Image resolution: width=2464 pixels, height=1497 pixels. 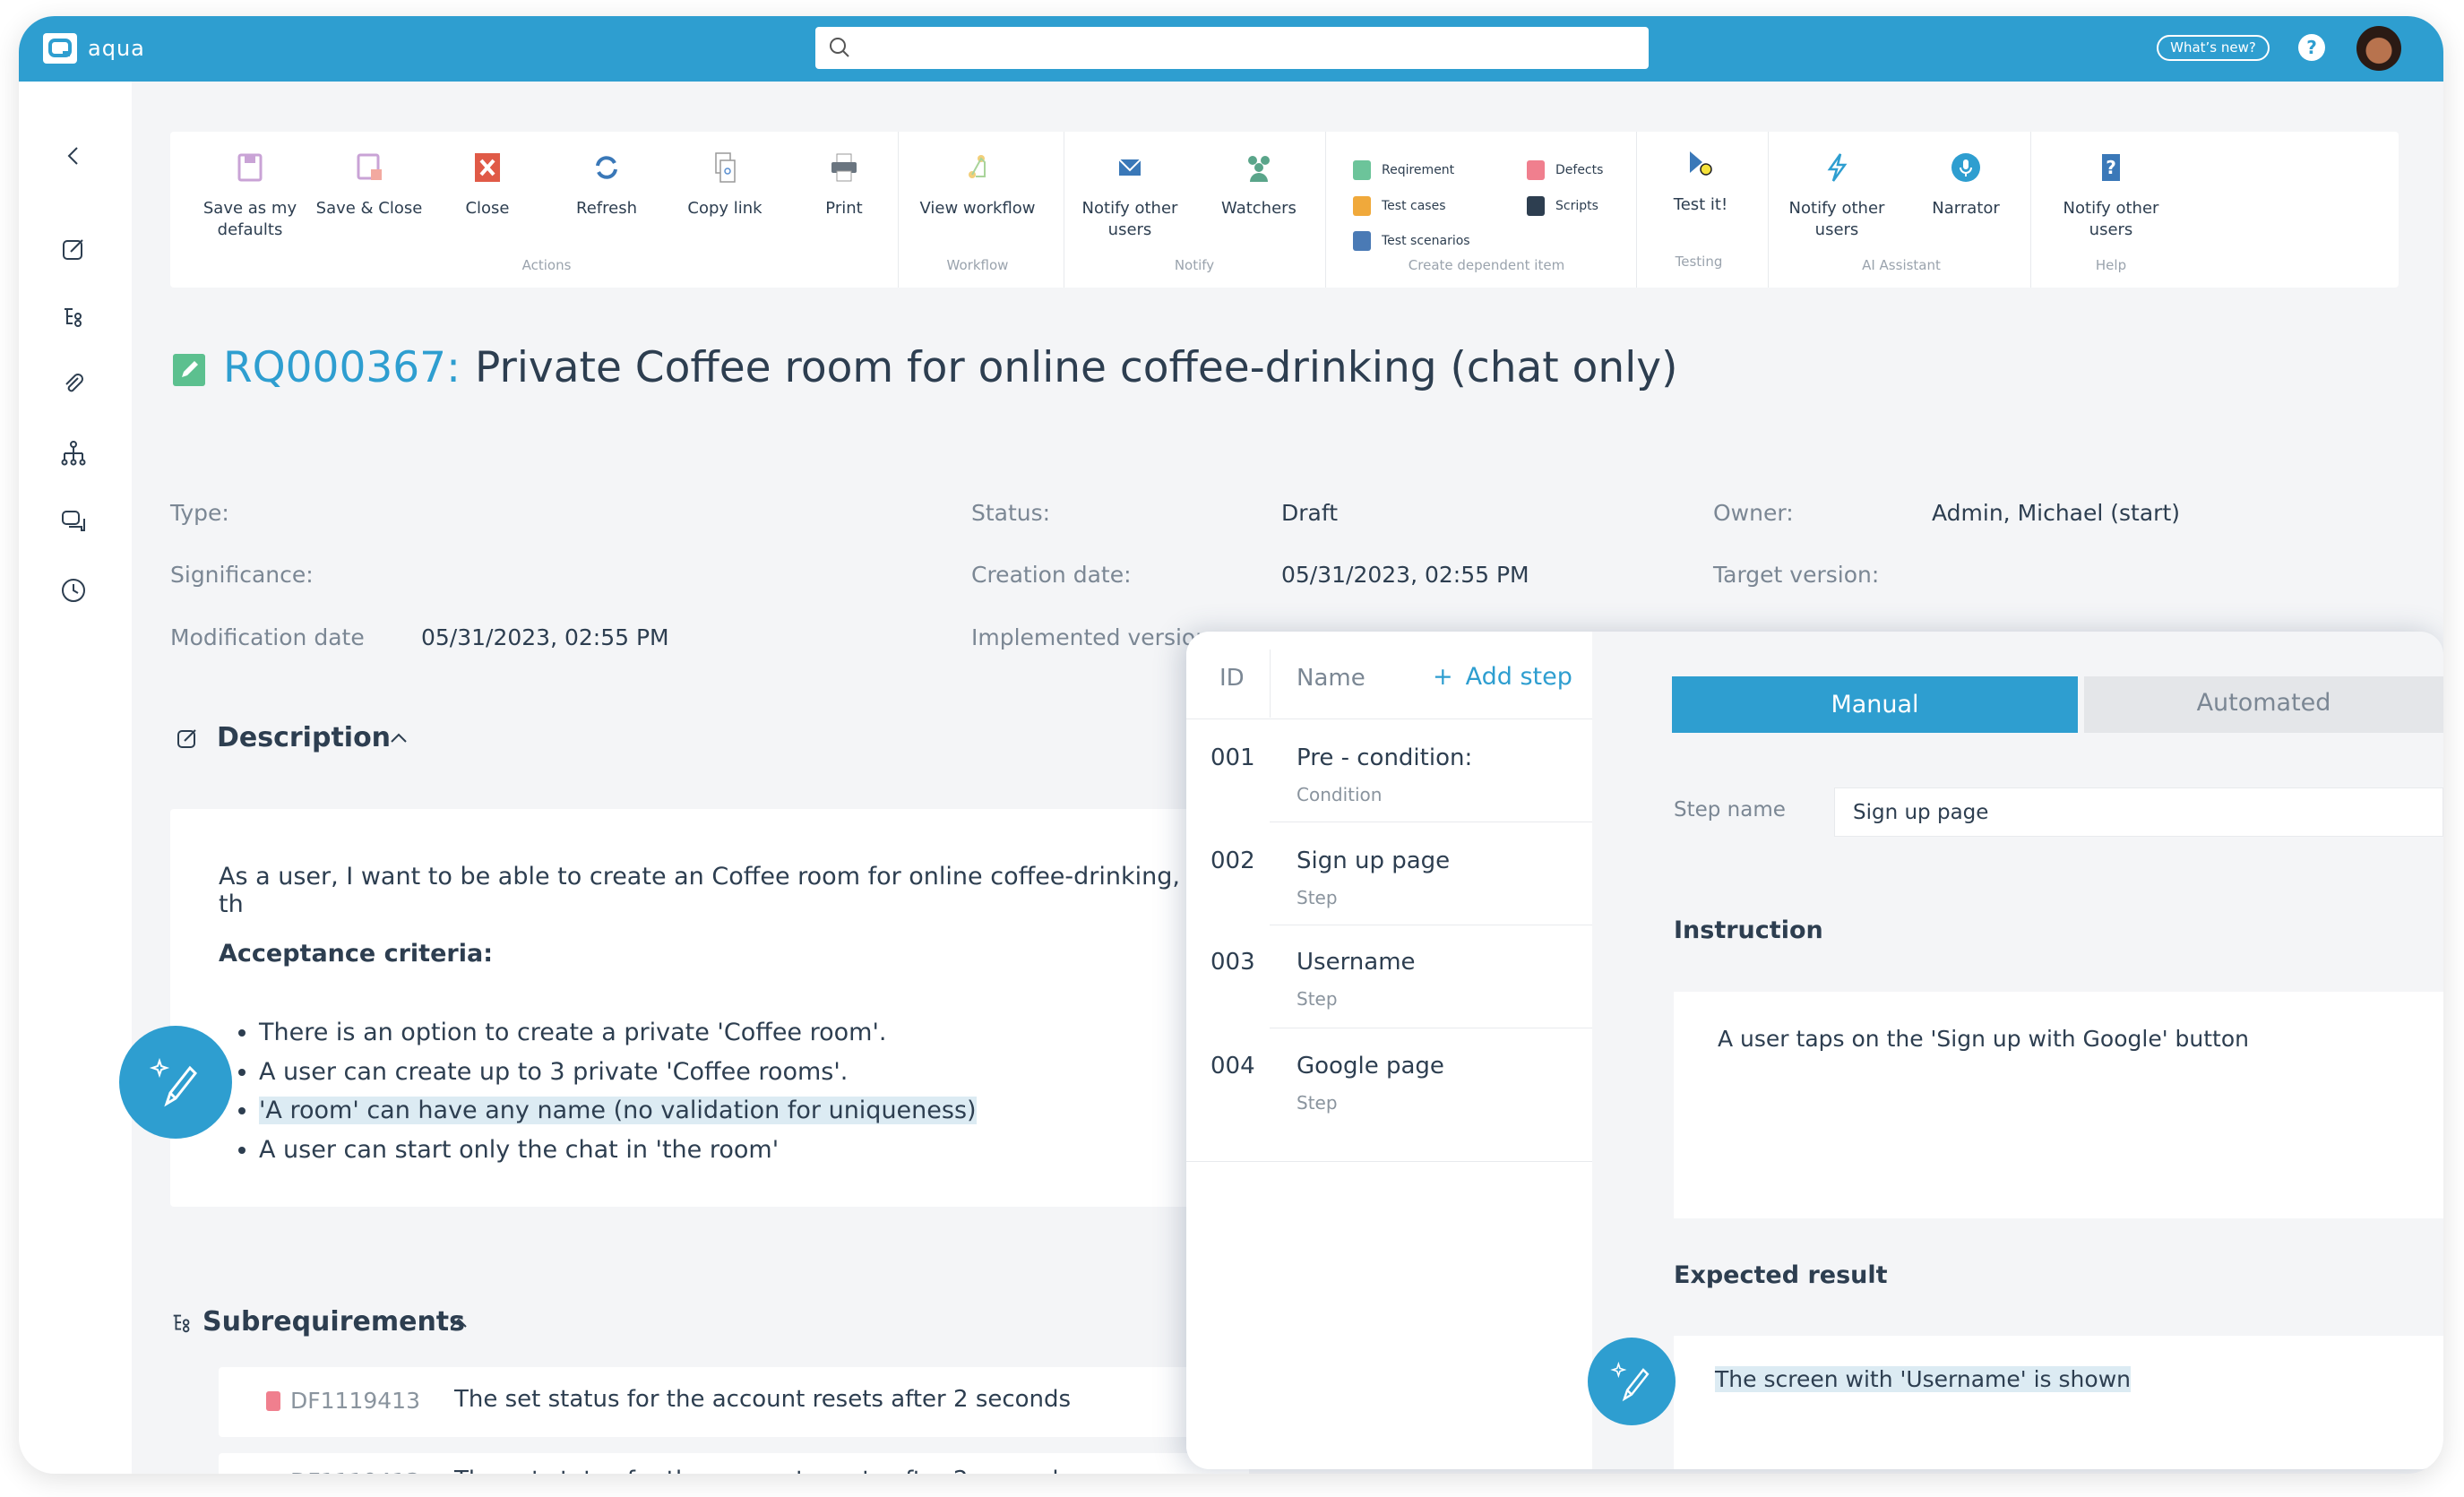 I want to click on create-test-scenario-button: Test scenarios, so click(x=1412, y=241).